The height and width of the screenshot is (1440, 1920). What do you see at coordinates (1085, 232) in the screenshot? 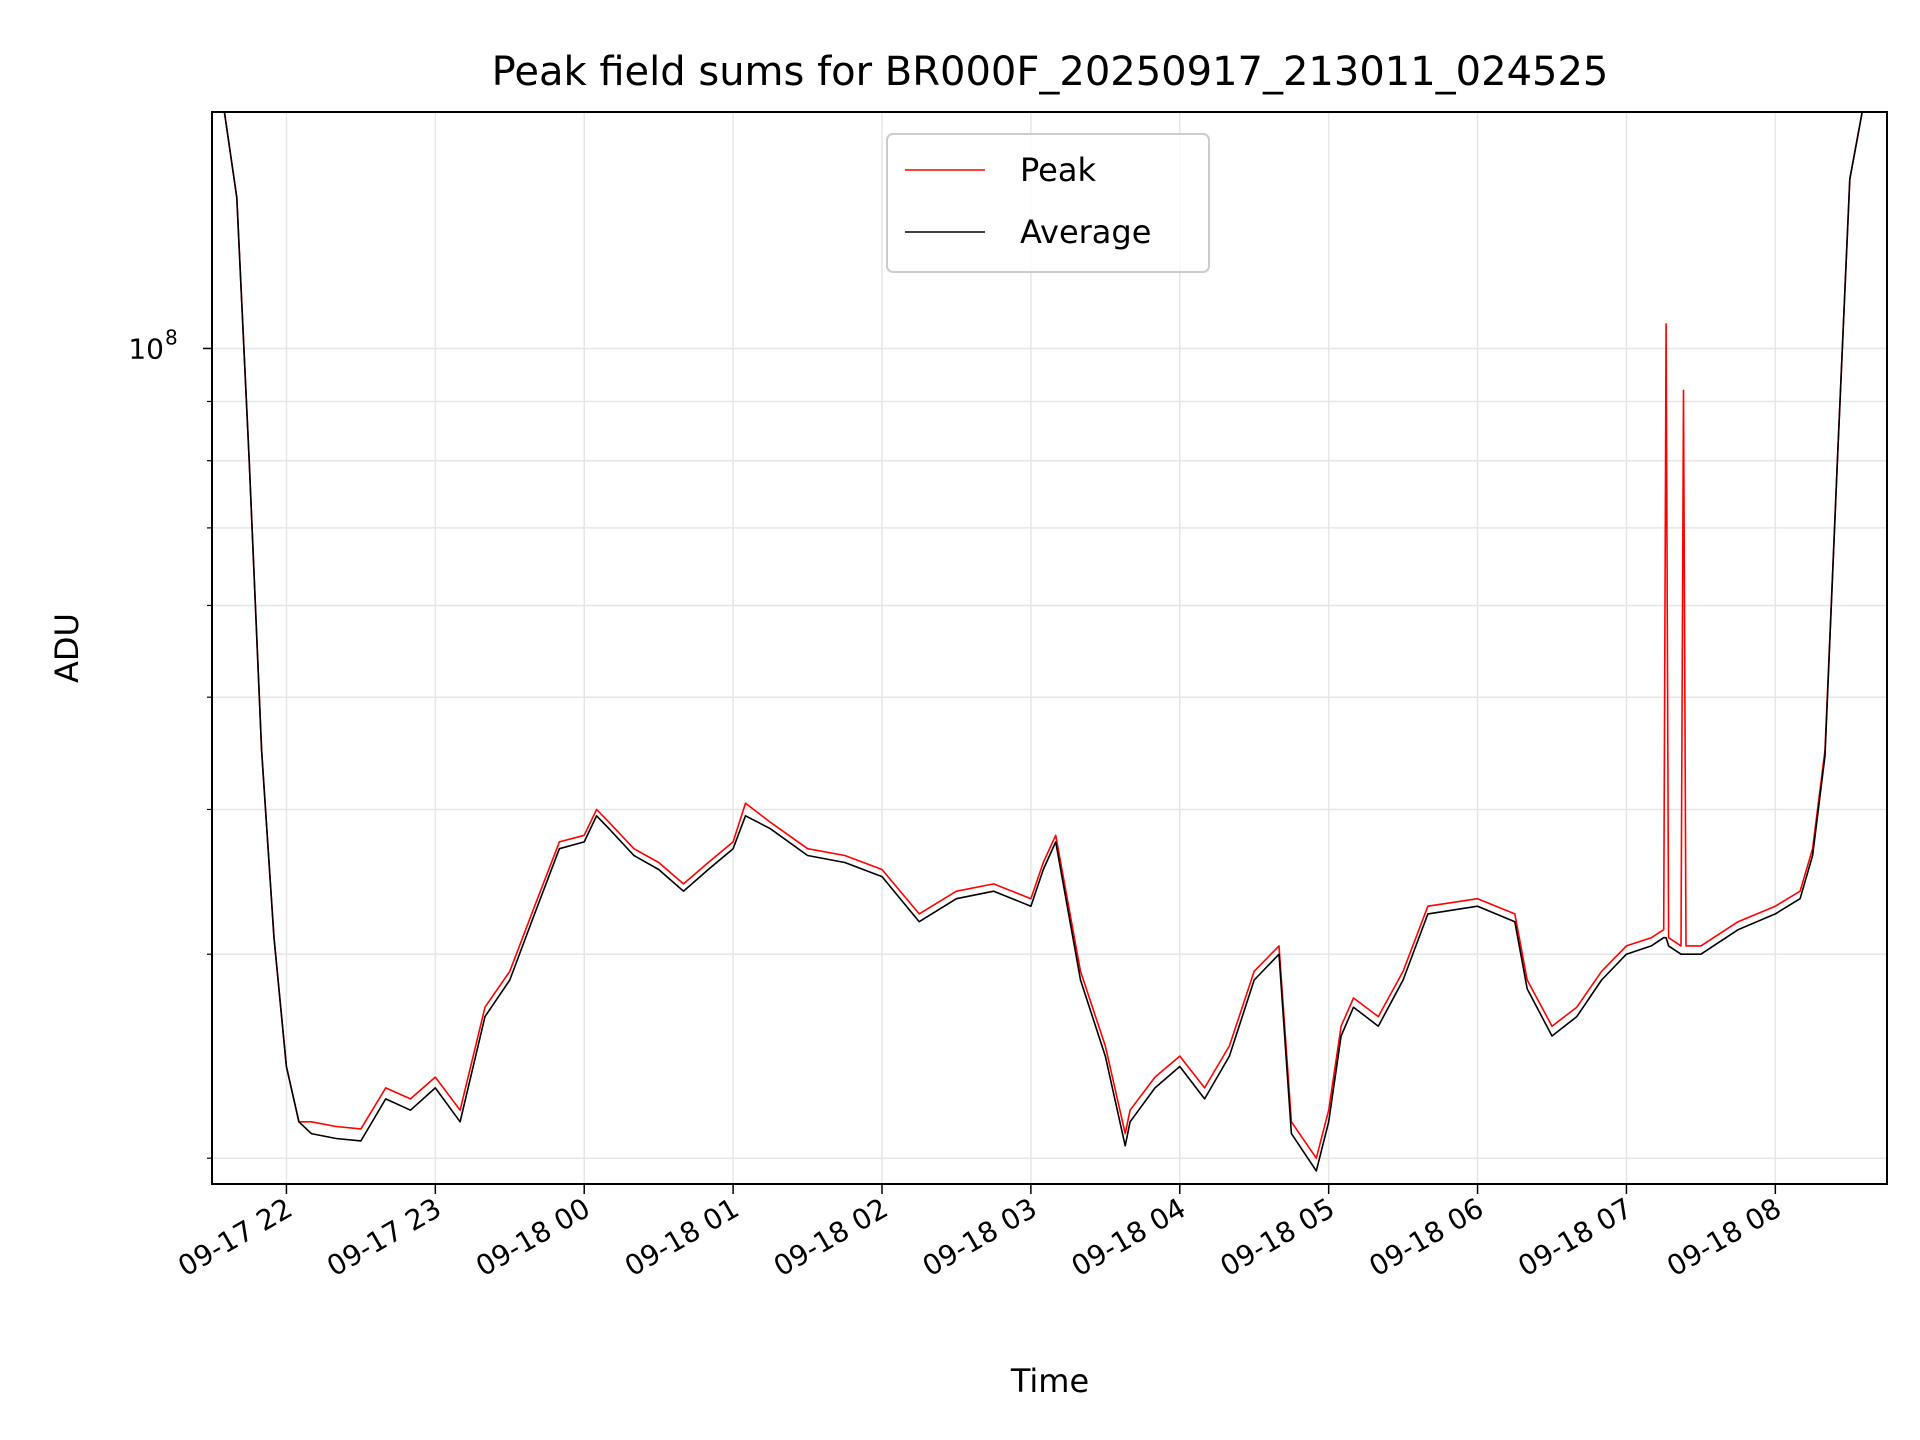
I see `legend-label-average: Average` at bounding box center [1085, 232].